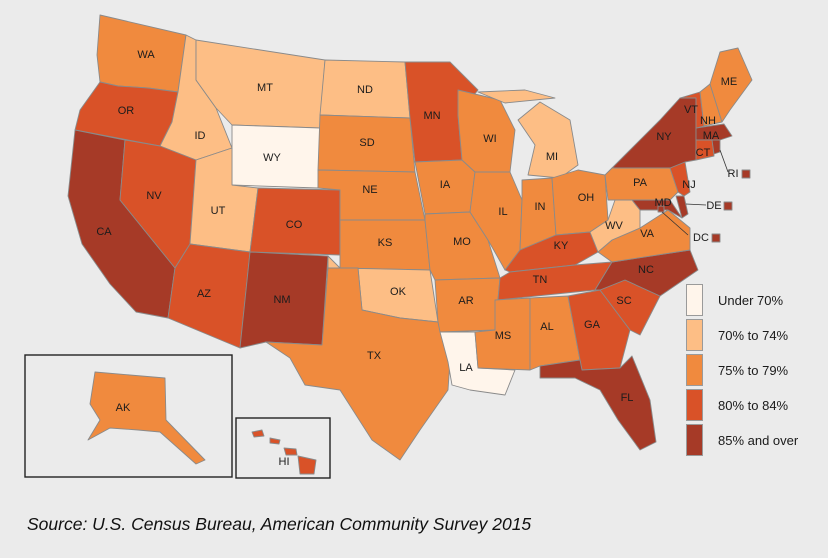 The image size is (828, 558). What do you see at coordinates (552, 157) in the screenshot?
I see `label-MI: MI` at bounding box center [552, 157].